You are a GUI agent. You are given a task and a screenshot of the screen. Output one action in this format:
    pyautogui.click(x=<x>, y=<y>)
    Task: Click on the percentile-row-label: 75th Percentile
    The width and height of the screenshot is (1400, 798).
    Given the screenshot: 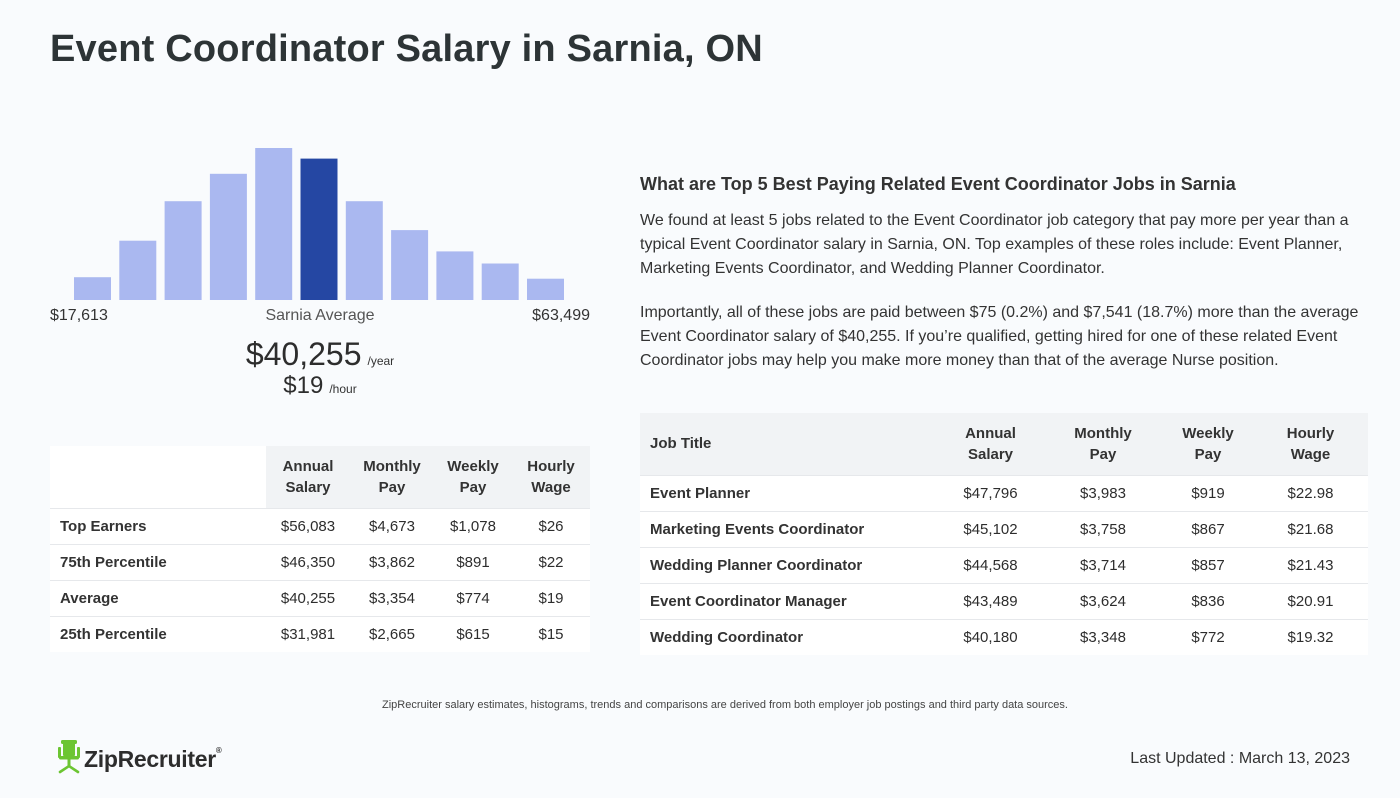 What is the action you would take?
    pyautogui.click(x=158, y=562)
    